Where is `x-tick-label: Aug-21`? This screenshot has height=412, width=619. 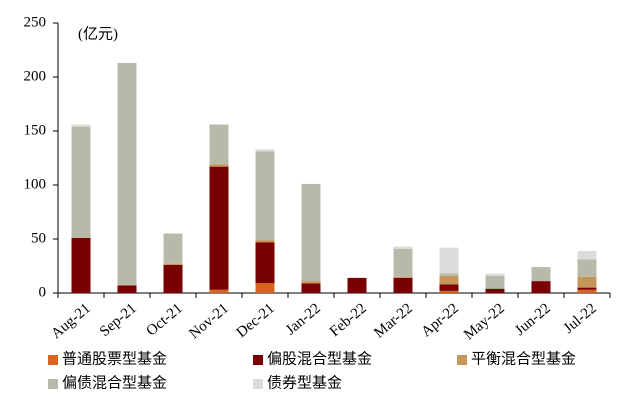 x-tick-label: Aug-21 is located at coordinates (70, 321).